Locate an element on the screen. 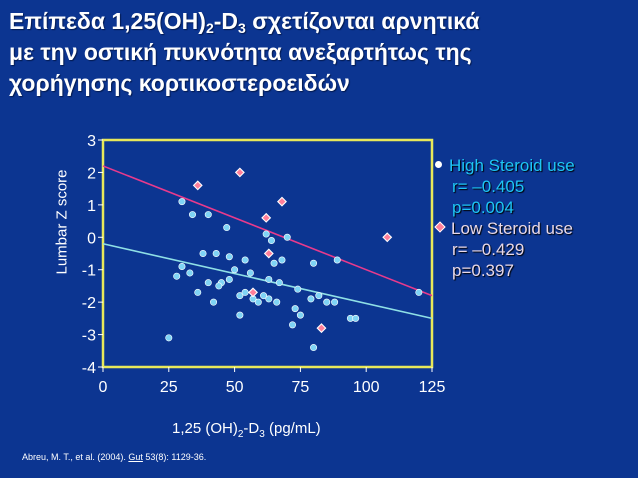 The height and width of the screenshot is (478, 638). title-part: σχετίζονται αρνητικά is located at coordinates (362, 21).